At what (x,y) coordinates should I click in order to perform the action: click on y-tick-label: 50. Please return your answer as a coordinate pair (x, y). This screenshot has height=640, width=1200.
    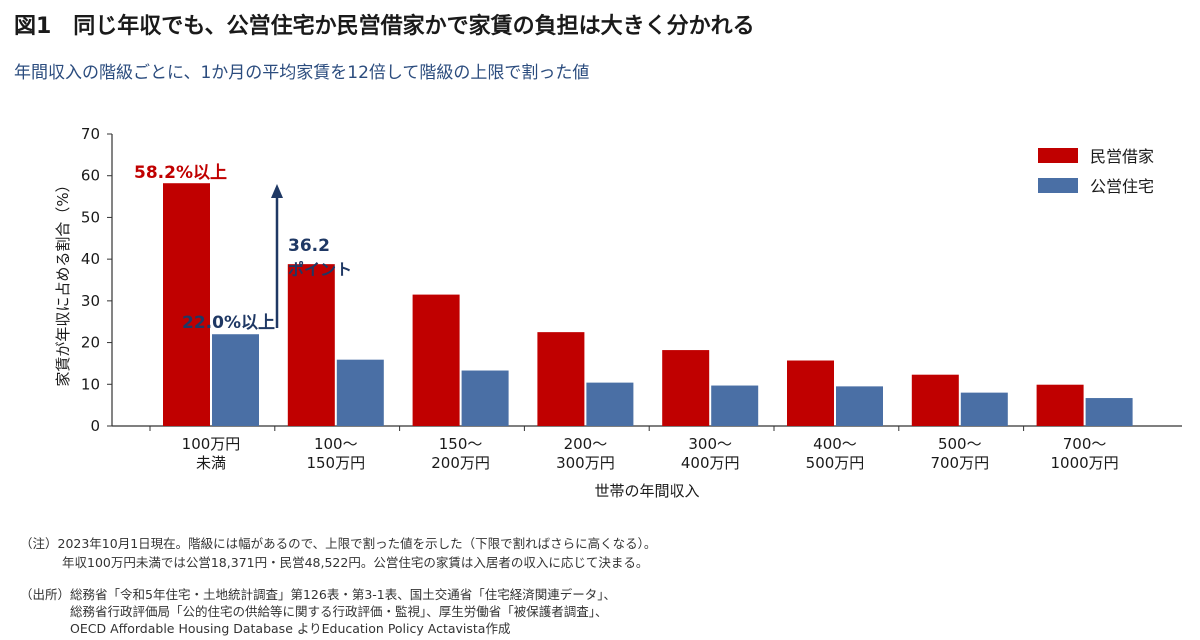
    Looking at the image, I should click on (90, 217).